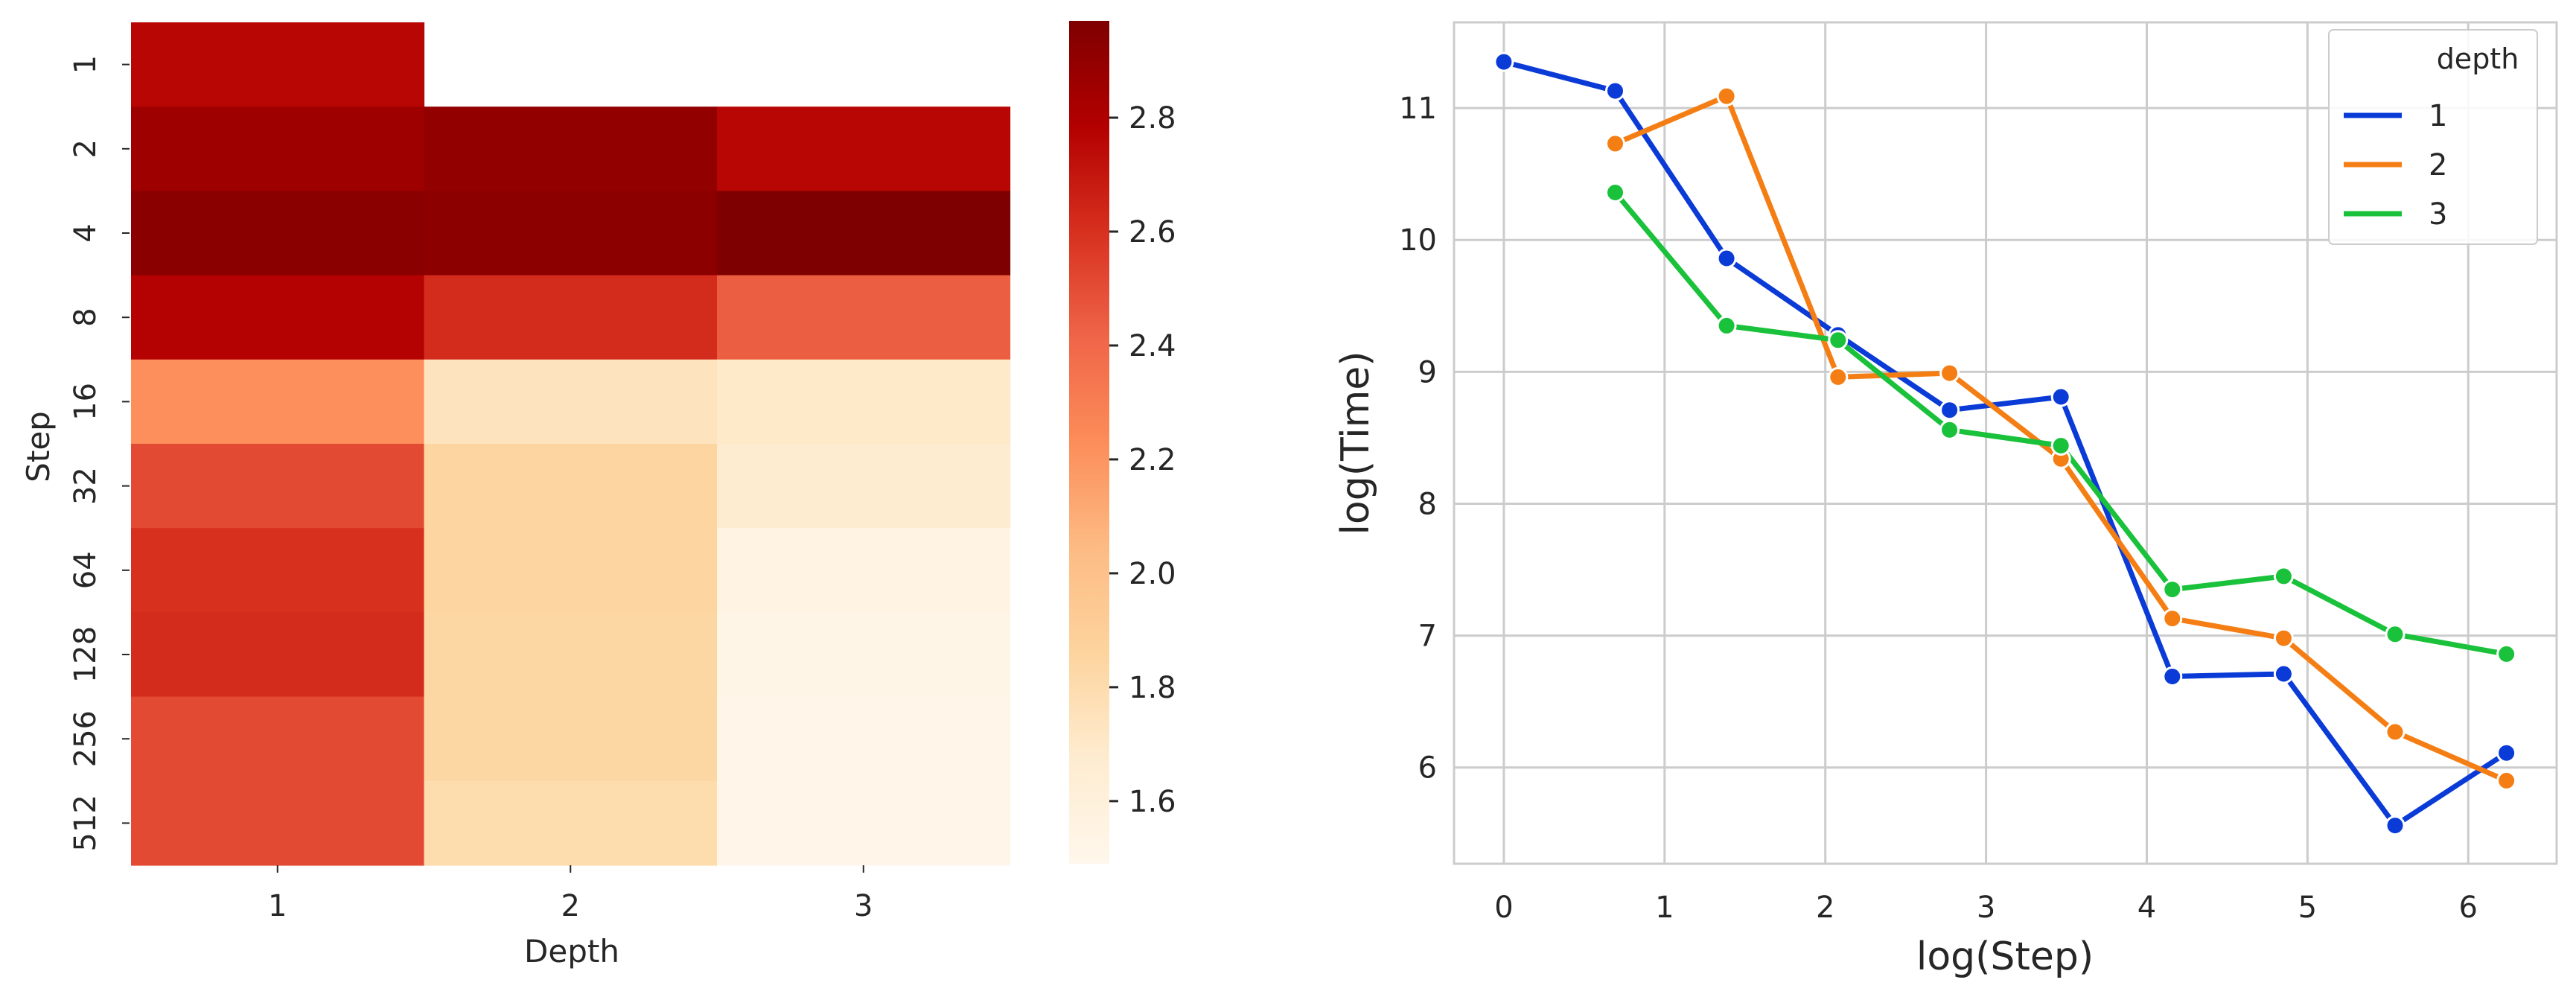 The height and width of the screenshot is (1003, 2576). Describe the element at coordinates (85, 402) in the screenshot. I see `heatmap-y-tick-label: 16` at that location.